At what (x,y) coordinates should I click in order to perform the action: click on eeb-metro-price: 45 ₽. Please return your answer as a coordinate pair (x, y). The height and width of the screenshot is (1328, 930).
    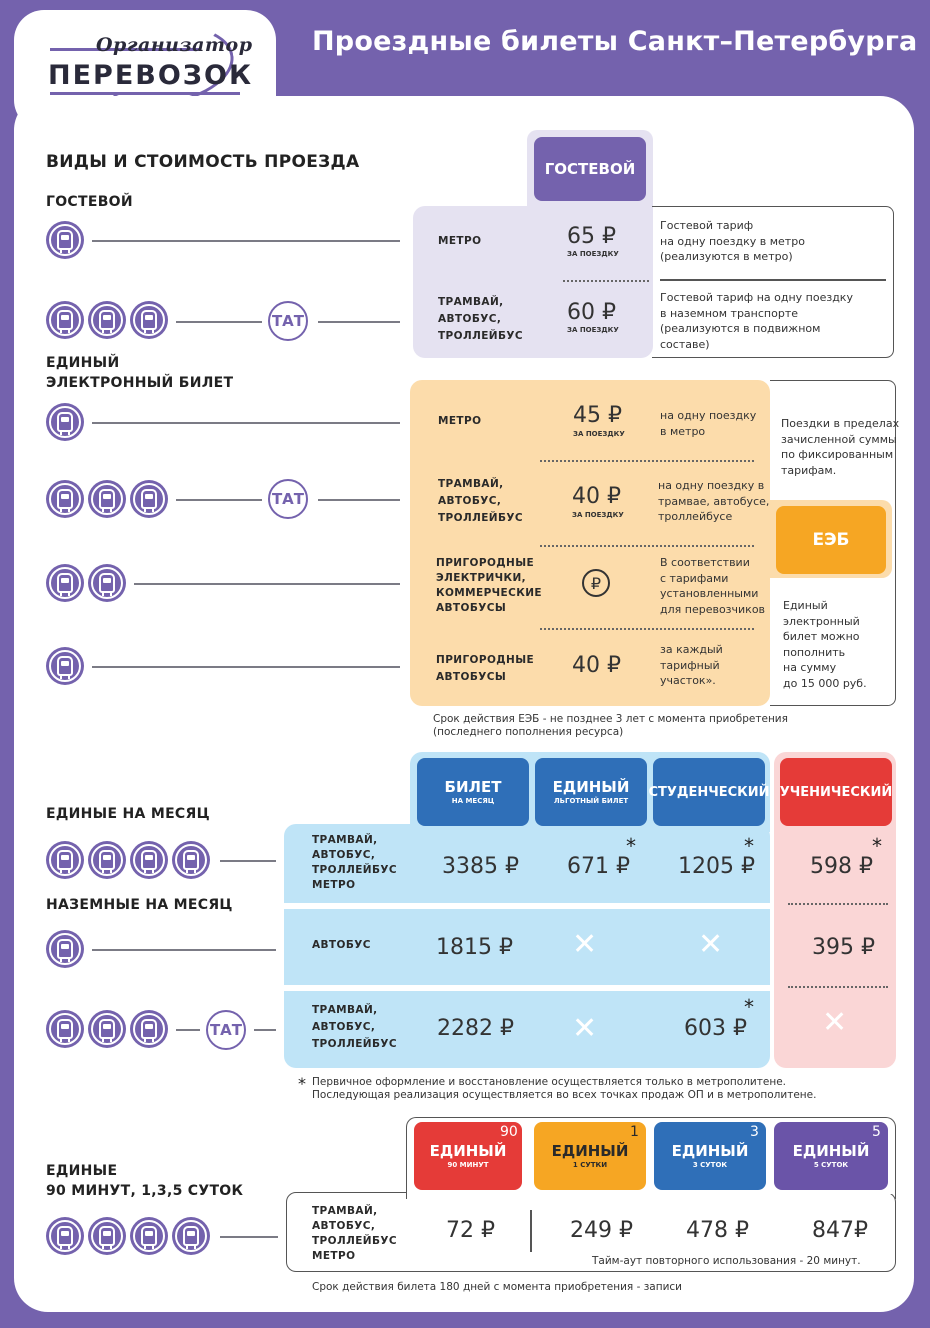
    Looking at the image, I should click on (597, 415).